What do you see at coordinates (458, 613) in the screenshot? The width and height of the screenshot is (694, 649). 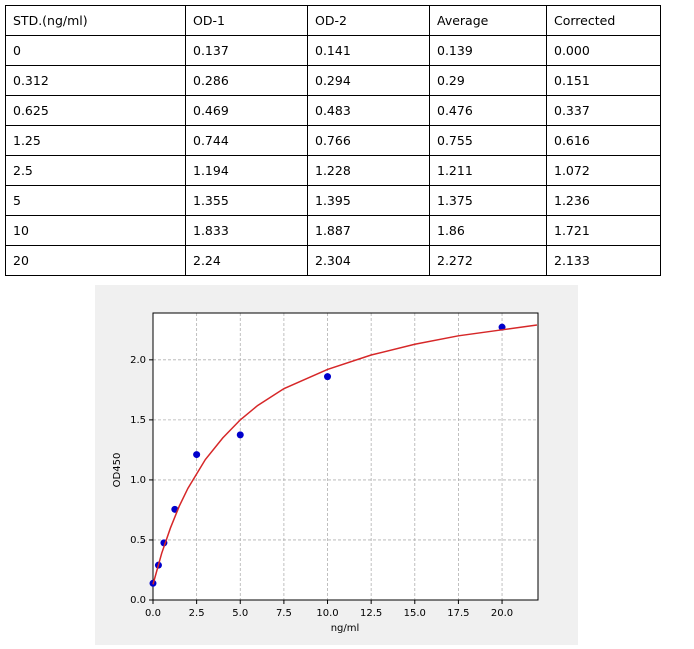 I see `x-tick-label: 17.5` at bounding box center [458, 613].